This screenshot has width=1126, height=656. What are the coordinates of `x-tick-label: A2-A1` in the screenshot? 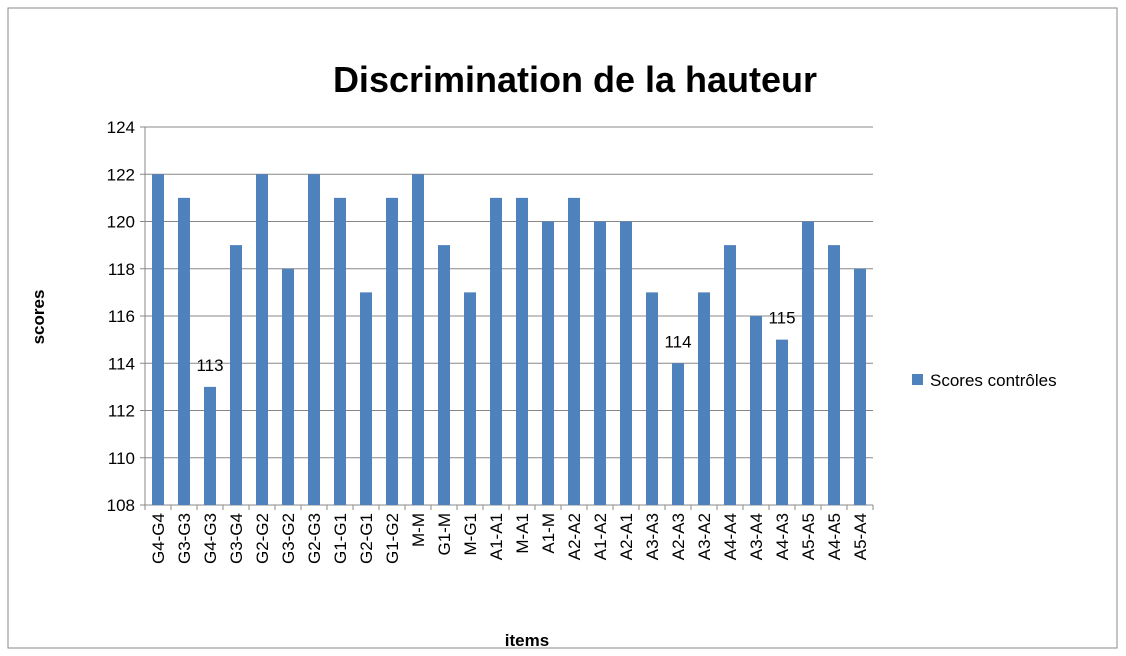 It's located at (626, 536).